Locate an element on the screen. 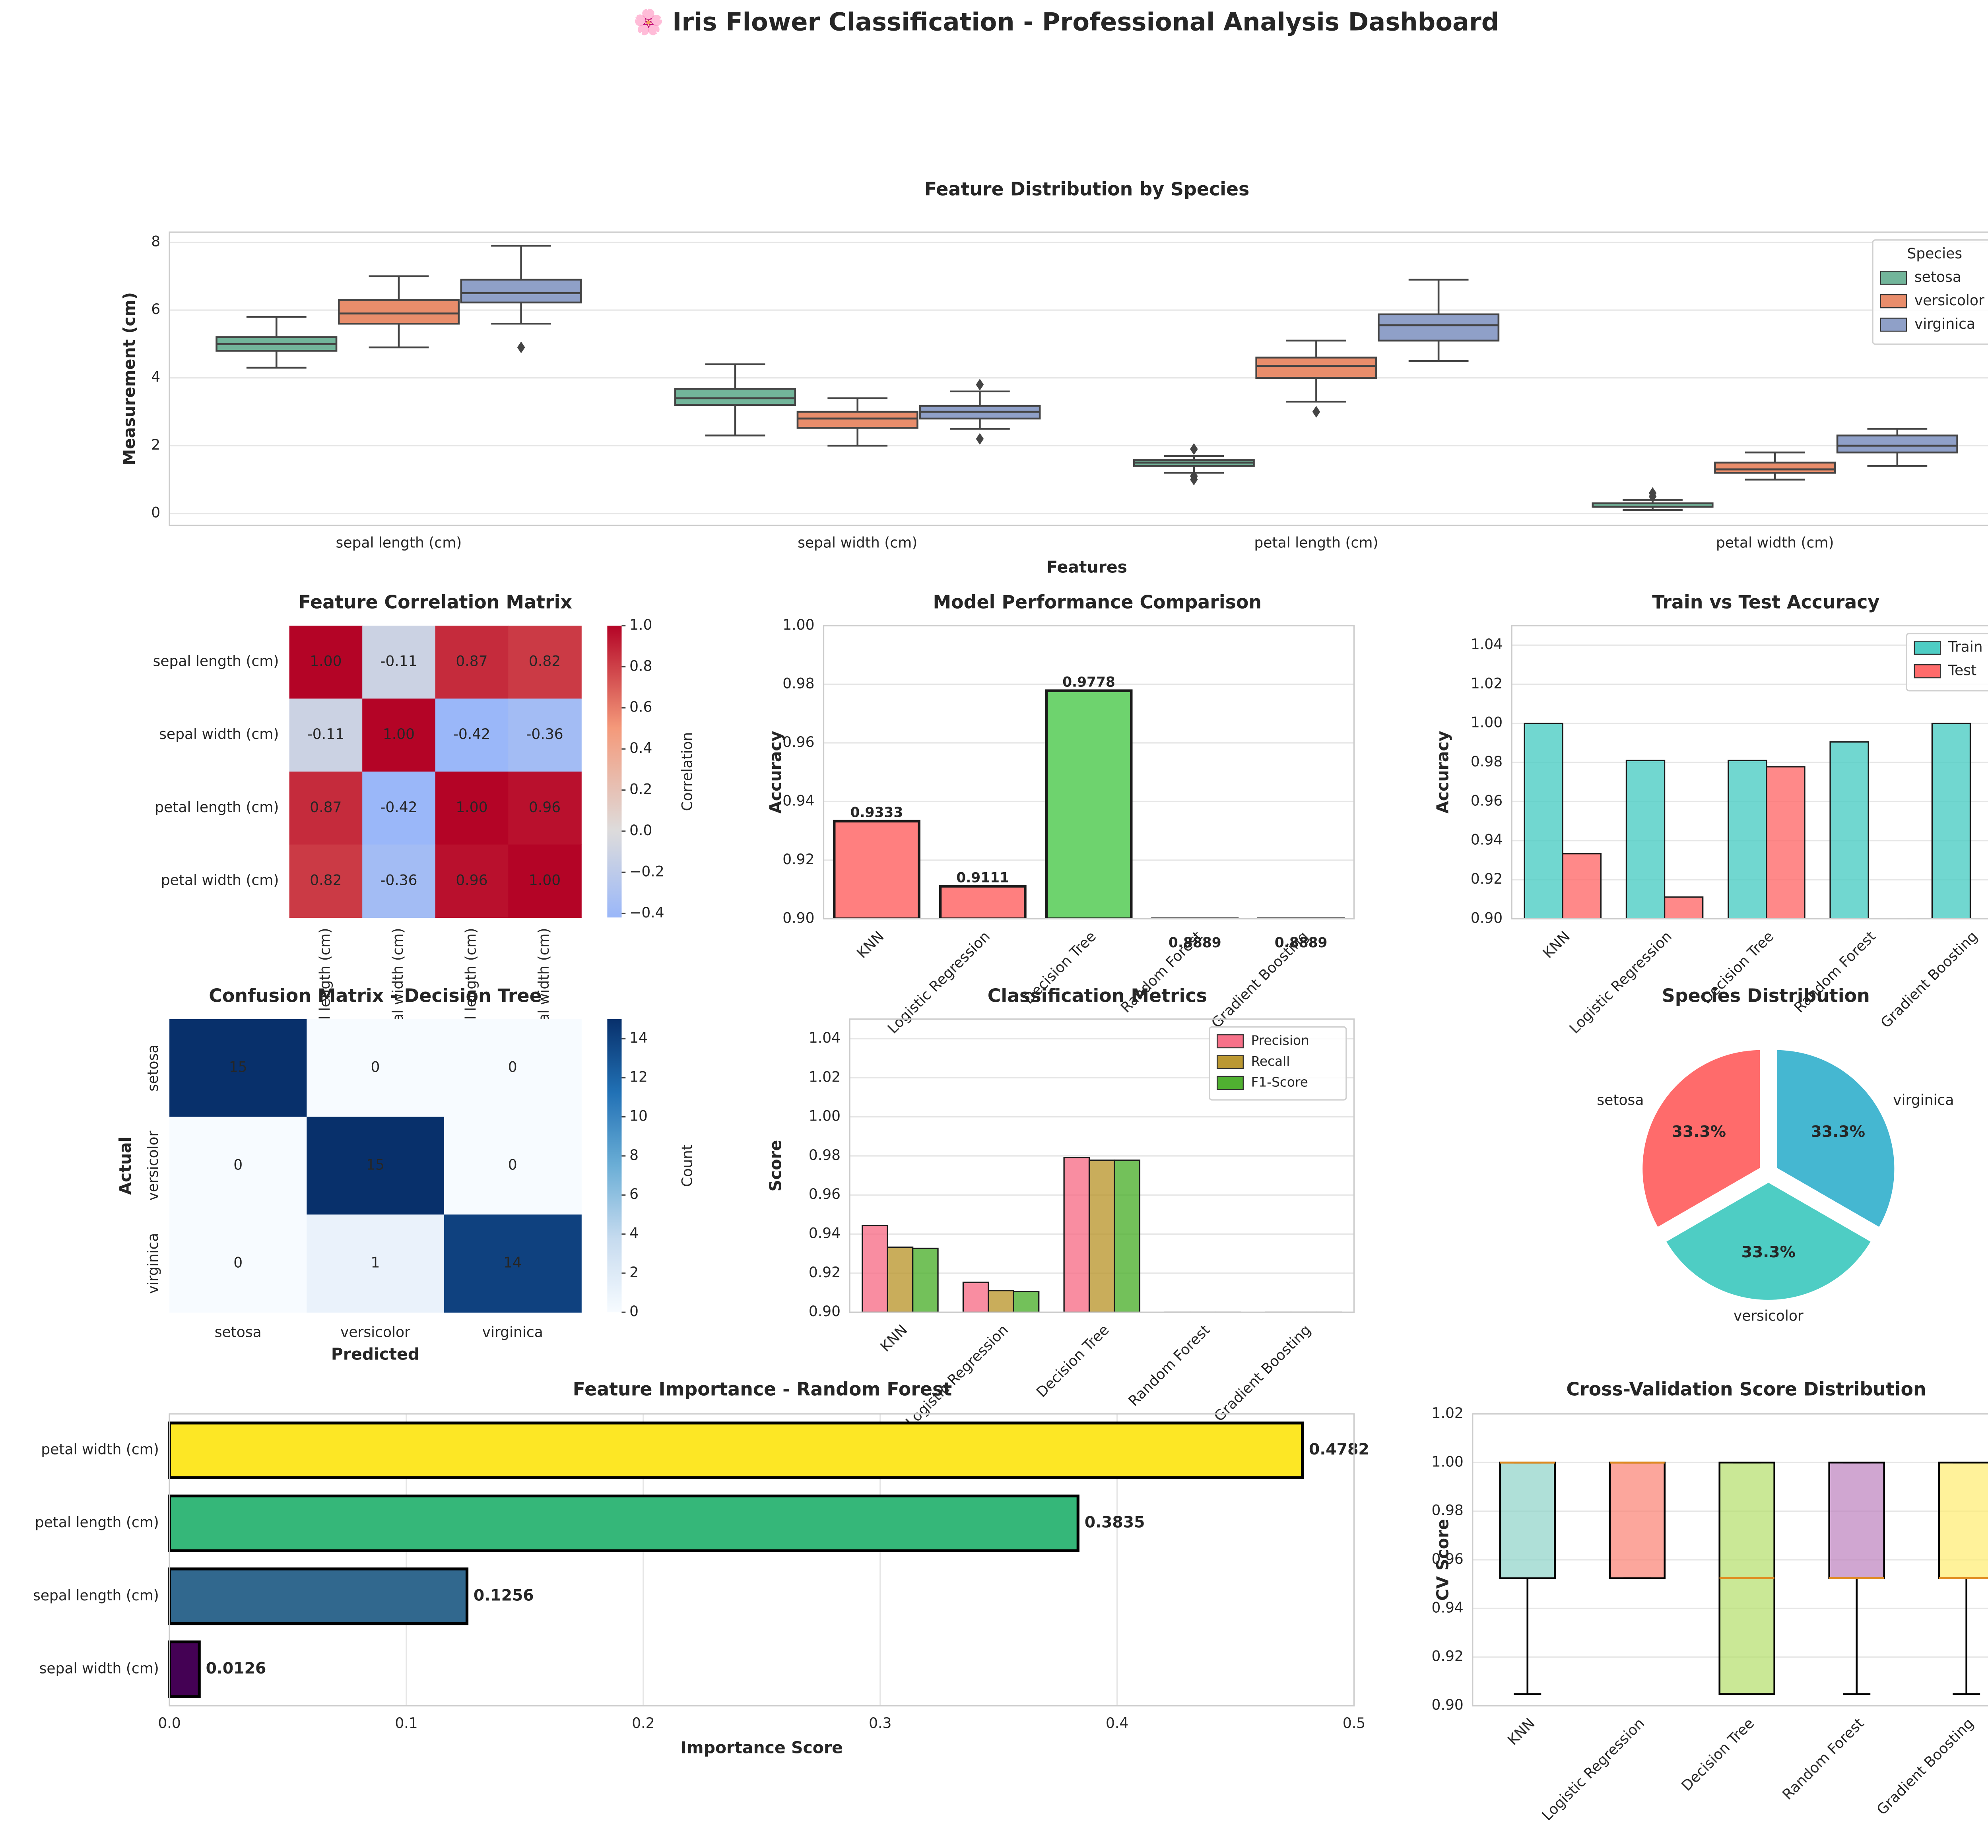 The image size is (1988, 1848). y-tick-label: 1.02 is located at coordinates (1448, 1413).